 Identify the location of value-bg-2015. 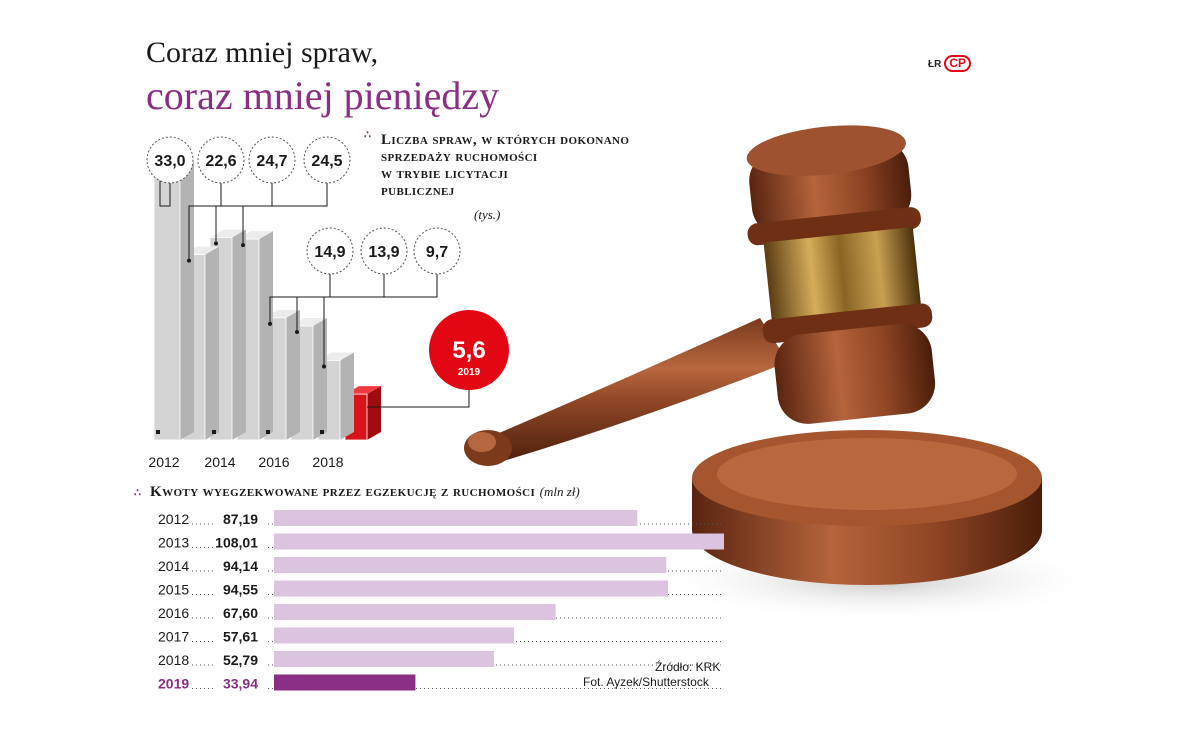
(242, 589).